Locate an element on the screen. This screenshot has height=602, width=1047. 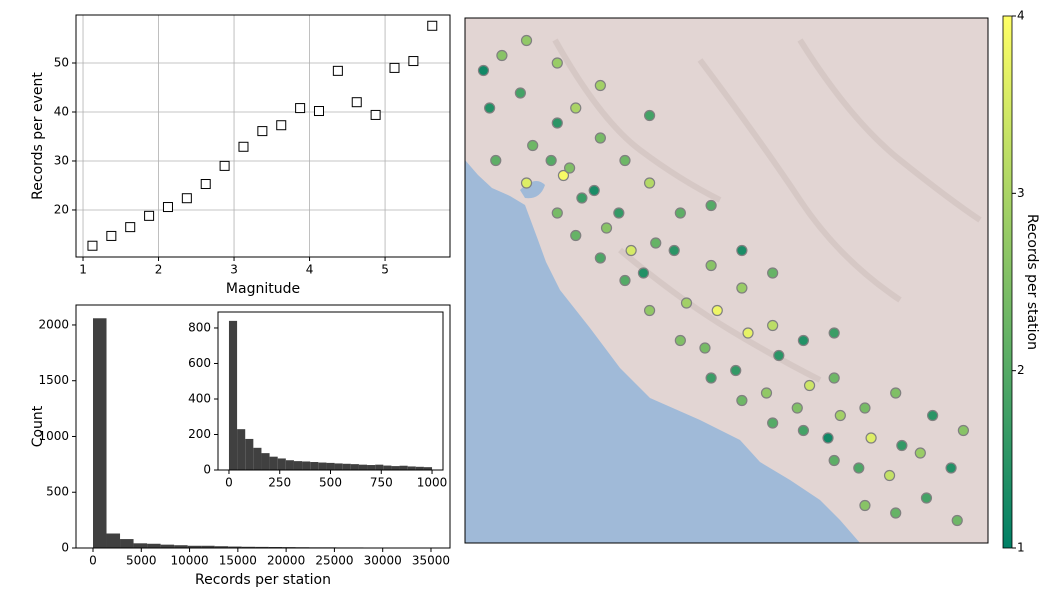
panel: 0 250 500 750 1000 0 200 400 600 800 is located at coordinates (317, 400).